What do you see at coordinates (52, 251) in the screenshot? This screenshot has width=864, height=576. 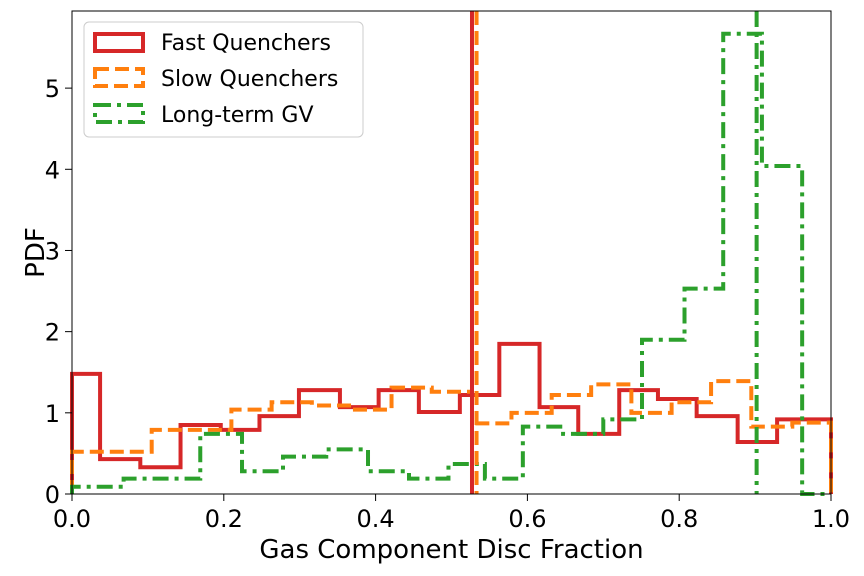 I see `y-tick-label: 3` at bounding box center [52, 251].